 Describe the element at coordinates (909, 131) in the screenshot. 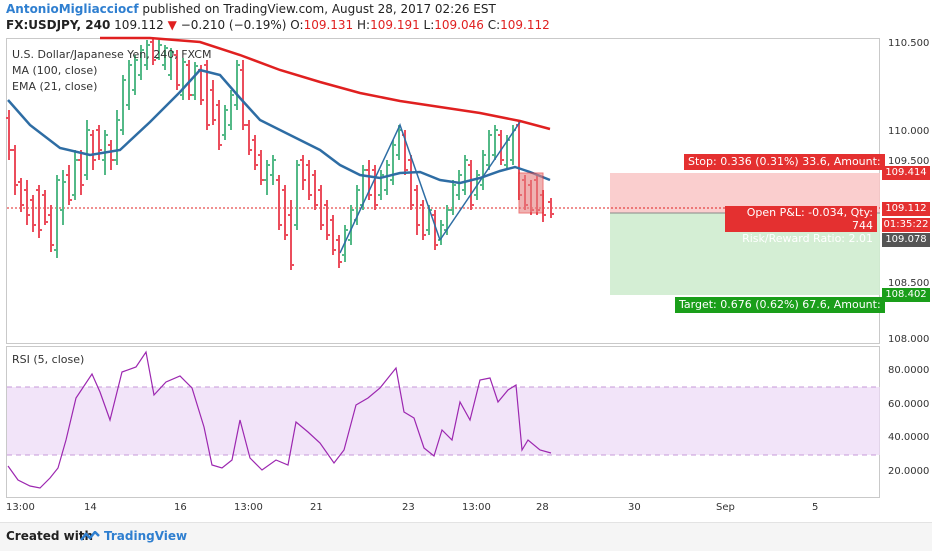

I see `price-axis-label: 110.000` at that location.